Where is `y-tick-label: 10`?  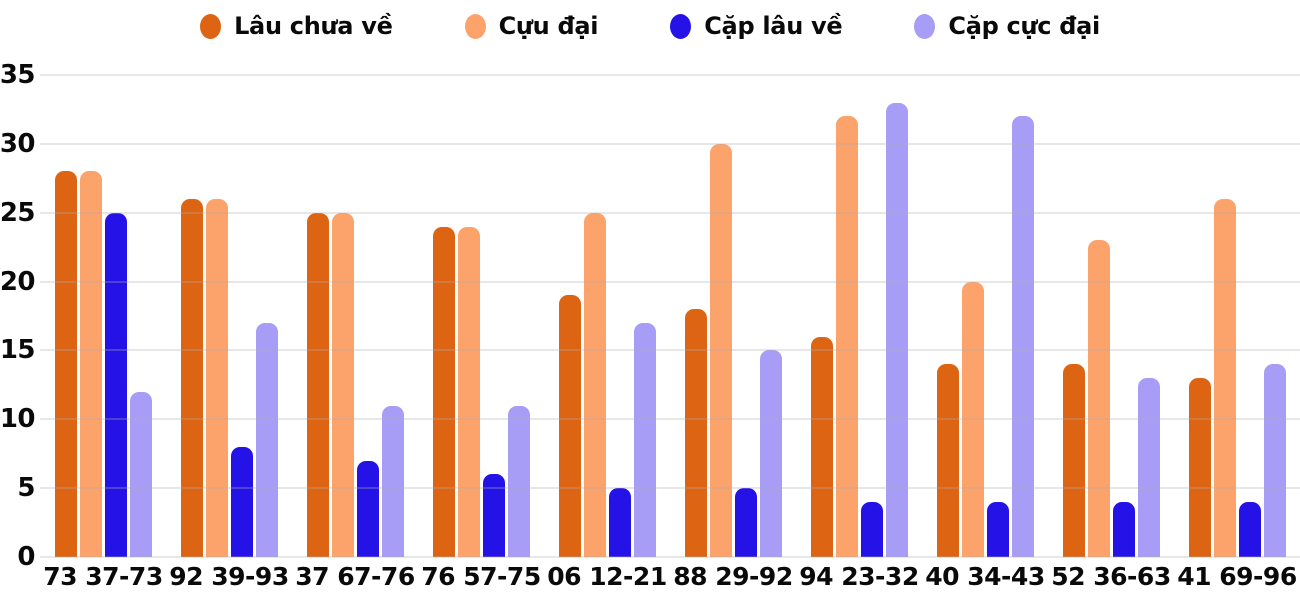 y-tick-label: 10 is located at coordinates (18, 419).